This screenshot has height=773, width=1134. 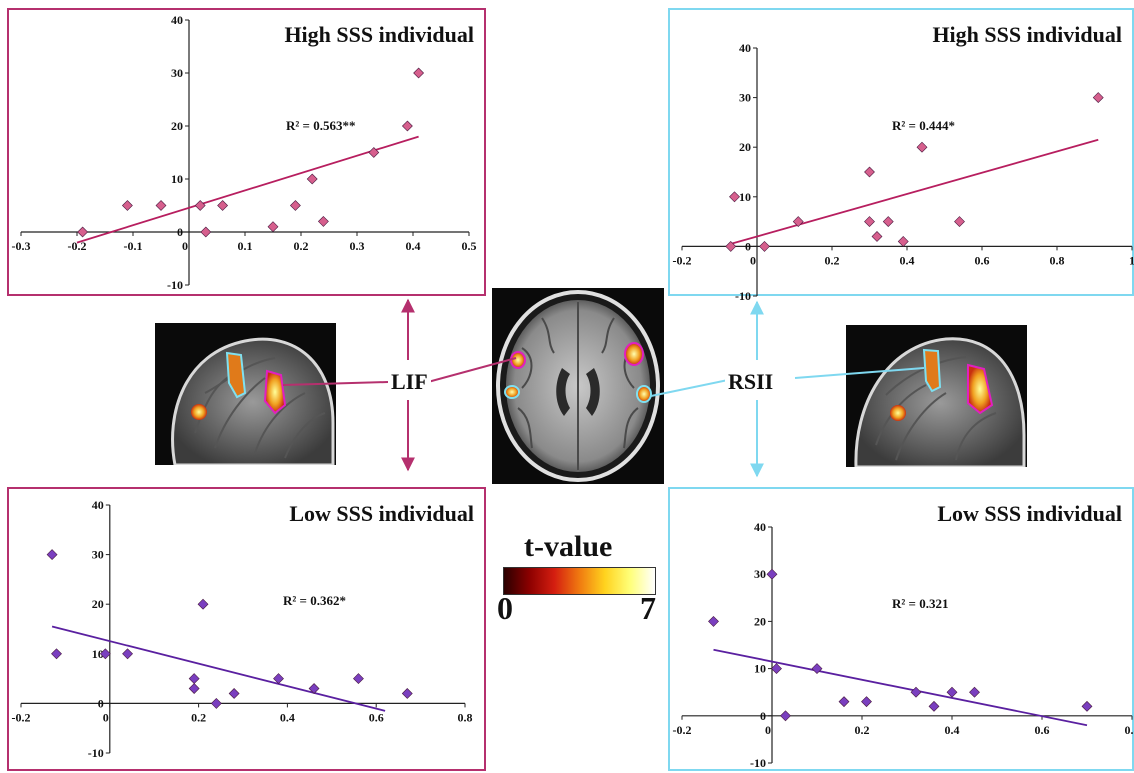 What do you see at coordinates (409, 382) in the screenshot?
I see `lif-label: LIF` at bounding box center [409, 382].